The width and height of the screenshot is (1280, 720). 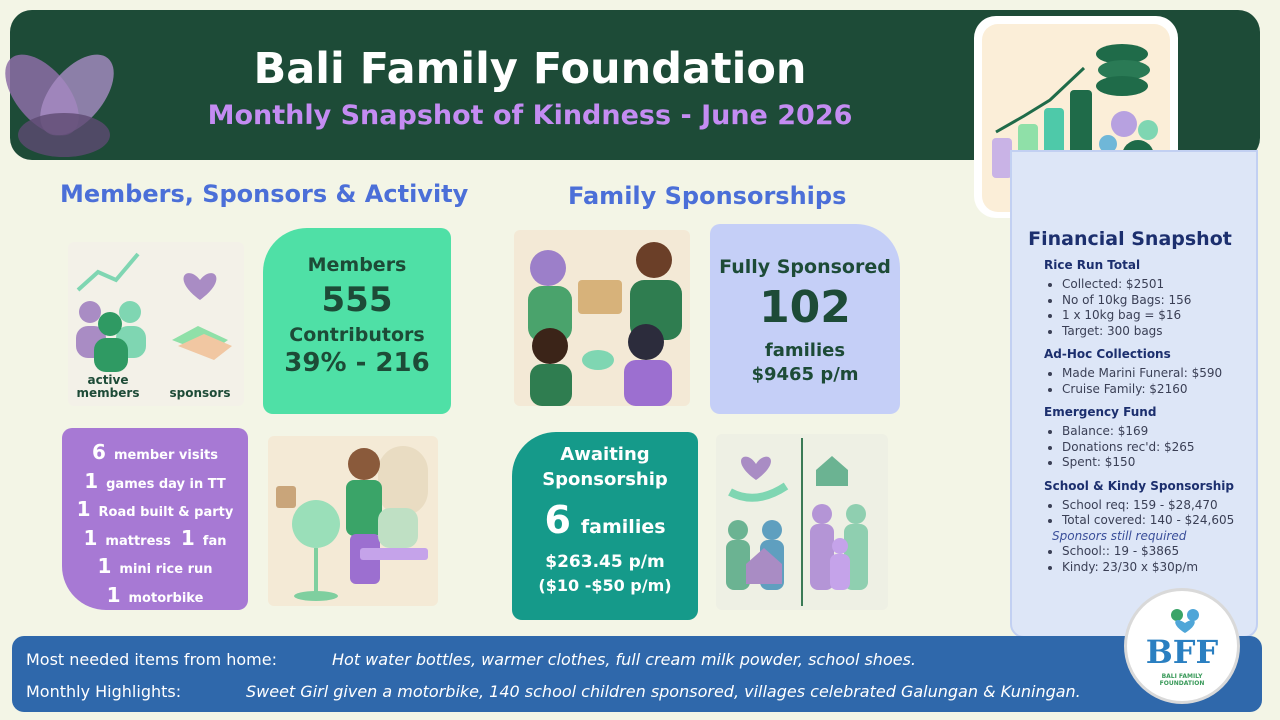 What do you see at coordinates (59, 105) in the screenshot?
I see `leaf-logo` at bounding box center [59, 105].